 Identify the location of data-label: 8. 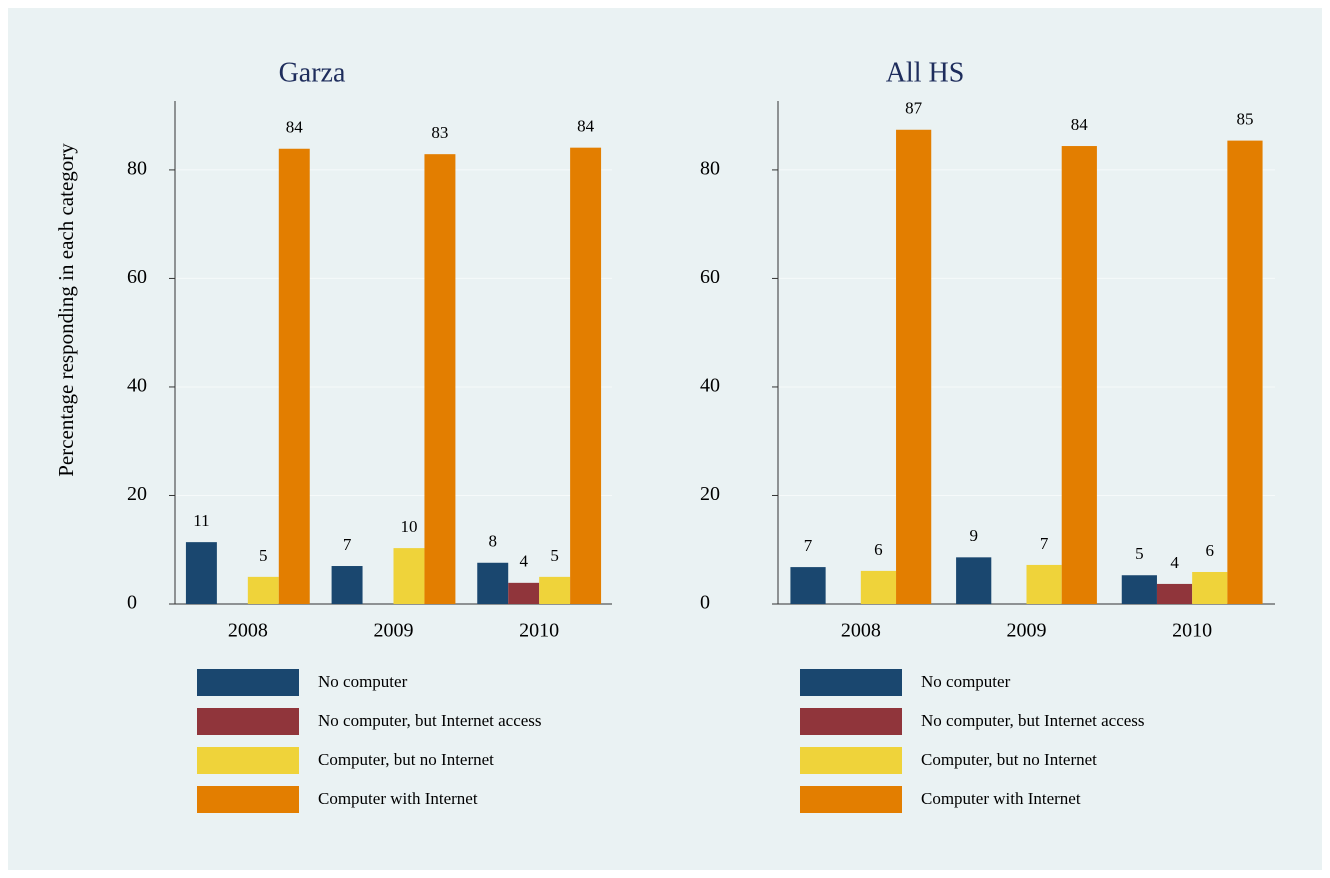
(492, 541).